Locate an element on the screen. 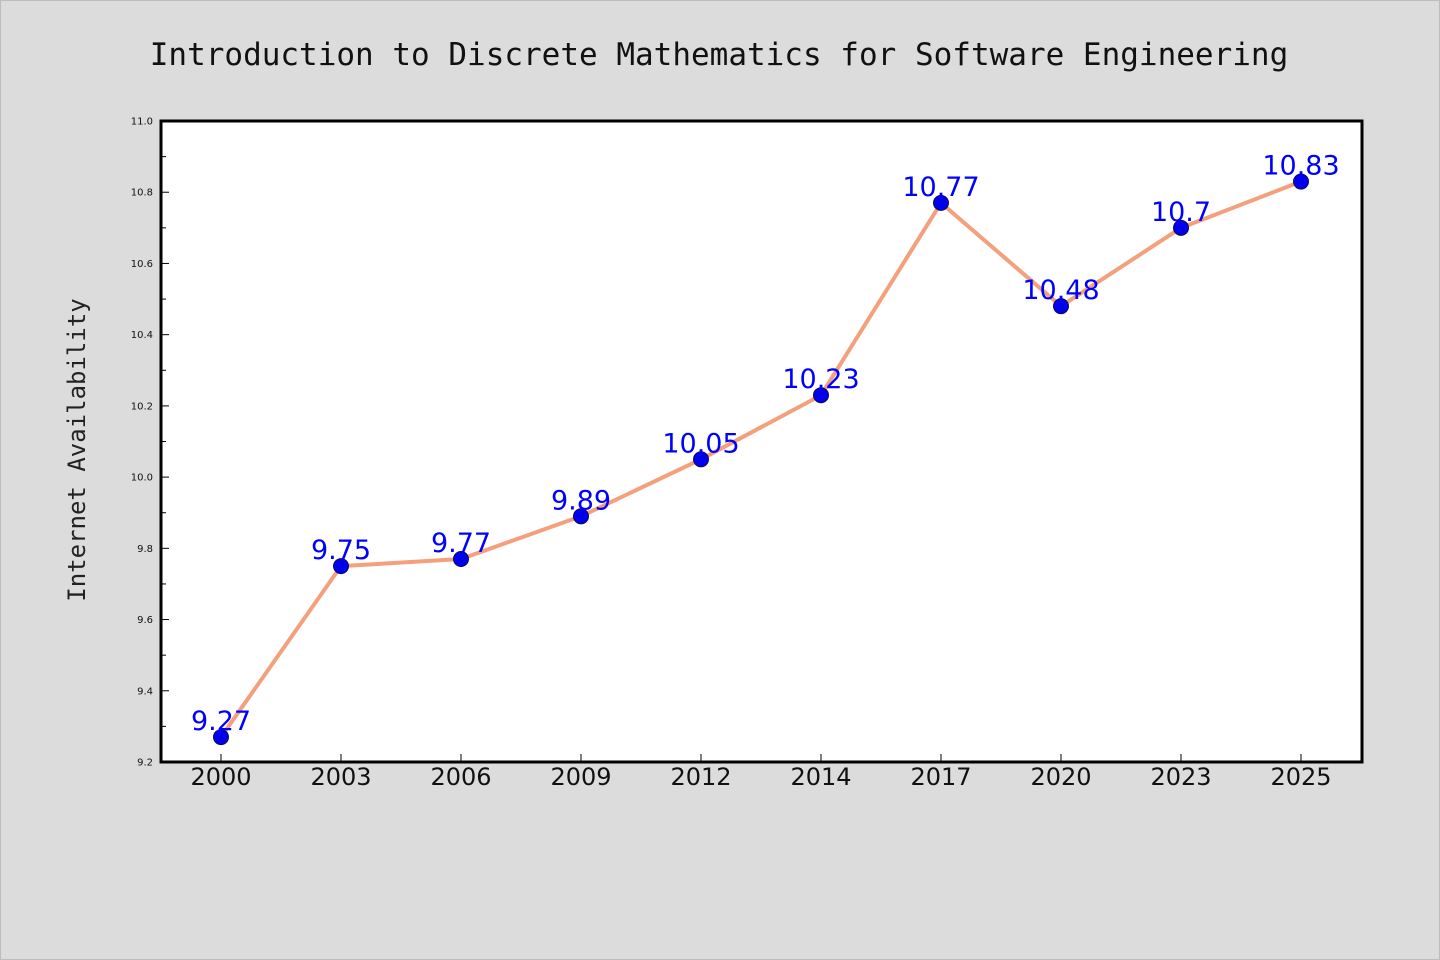  y-tick-label: 10.4 is located at coordinates (142, 335).